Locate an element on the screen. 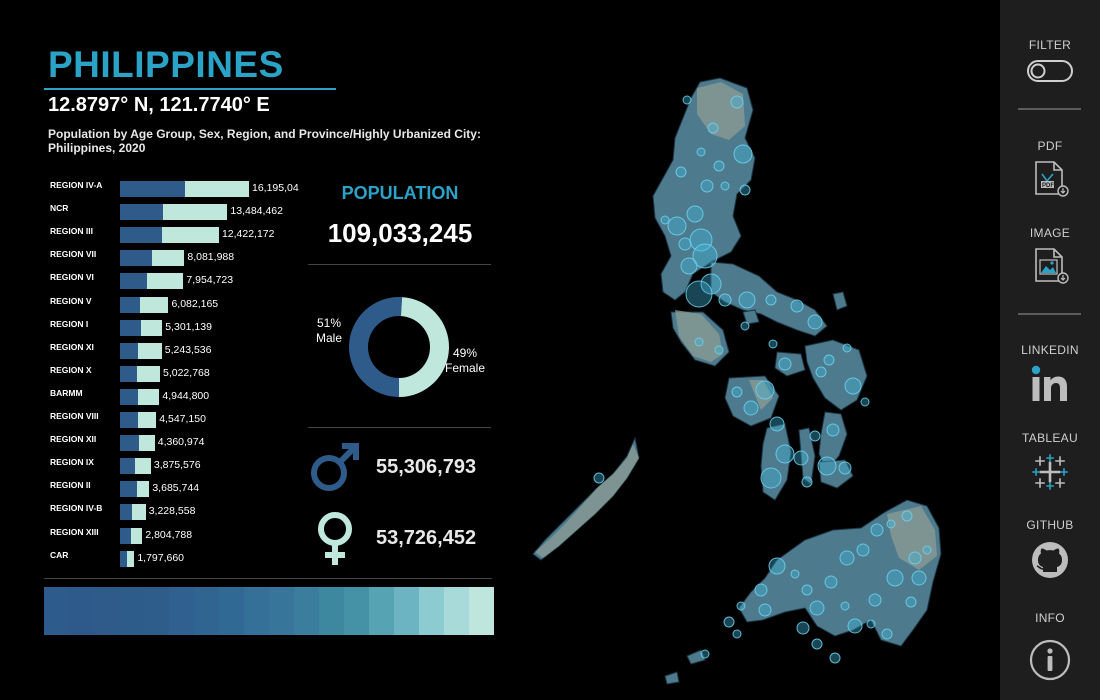 This screenshot has height=700, width=1100. region-bar-row: BARMM 4,944,800 is located at coordinates (175, 395).